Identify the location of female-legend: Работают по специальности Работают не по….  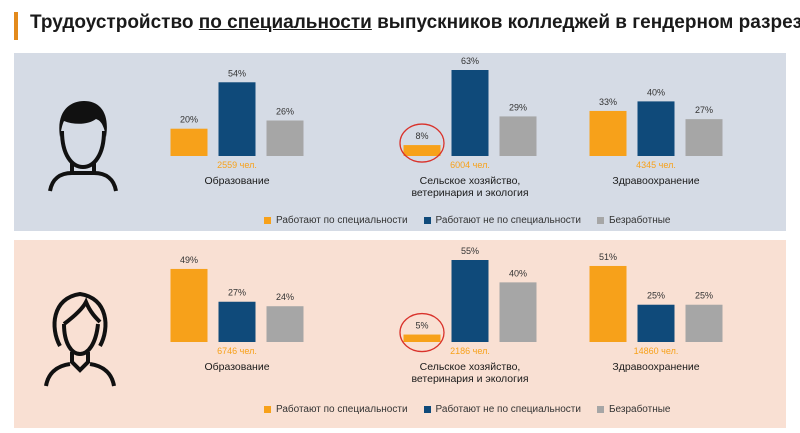
(467, 409).